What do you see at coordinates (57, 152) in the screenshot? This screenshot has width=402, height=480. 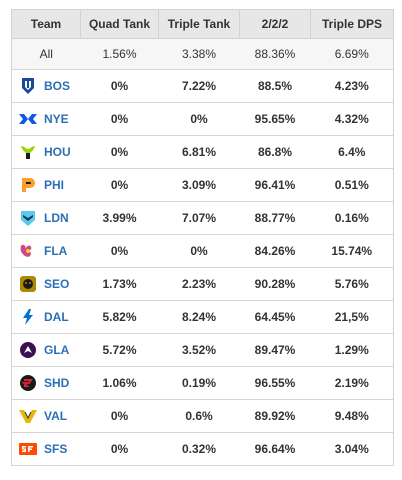 I see `team-abbreviation-link: HOU` at bounding box center [57, 152].